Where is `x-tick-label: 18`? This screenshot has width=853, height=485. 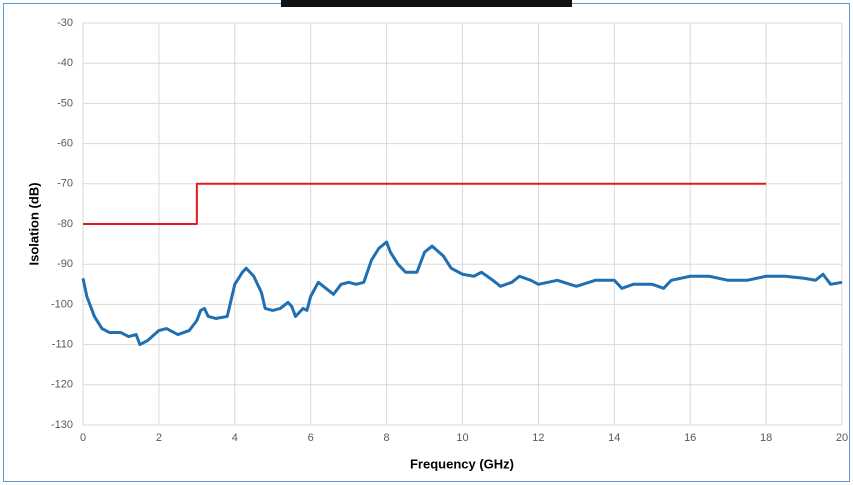 x-tick-label: 18 is located at coordinates (766, 438).